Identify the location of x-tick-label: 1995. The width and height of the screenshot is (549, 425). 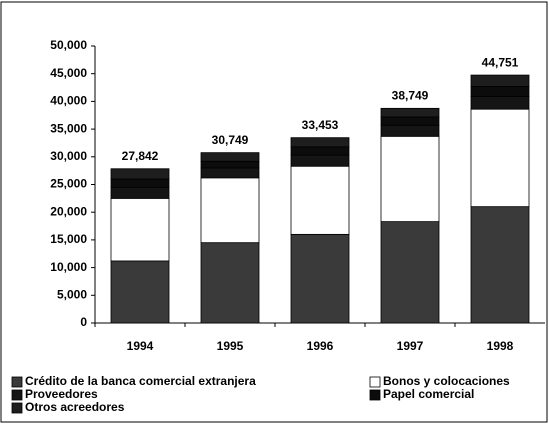
(230, 346).